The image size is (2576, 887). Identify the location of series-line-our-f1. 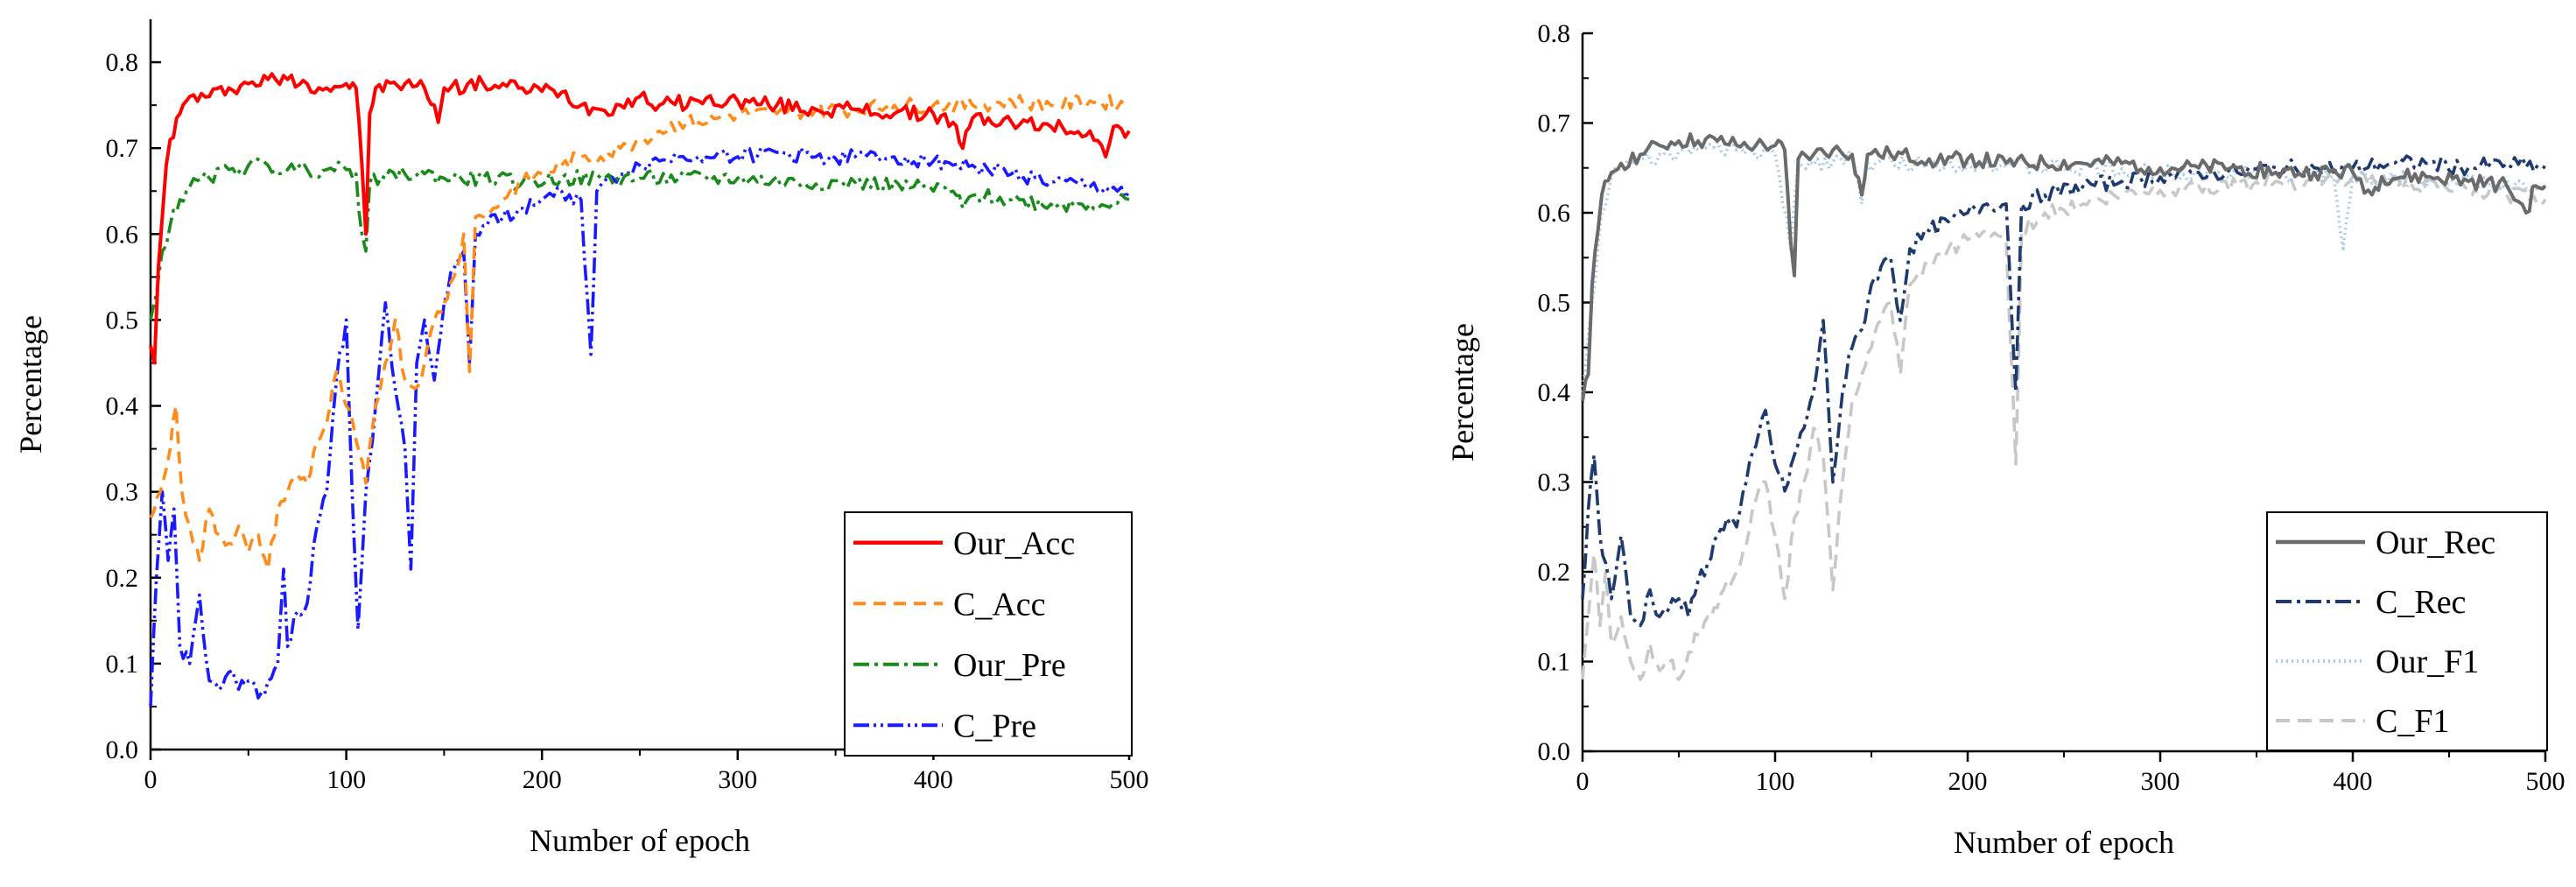
(2064, 266).